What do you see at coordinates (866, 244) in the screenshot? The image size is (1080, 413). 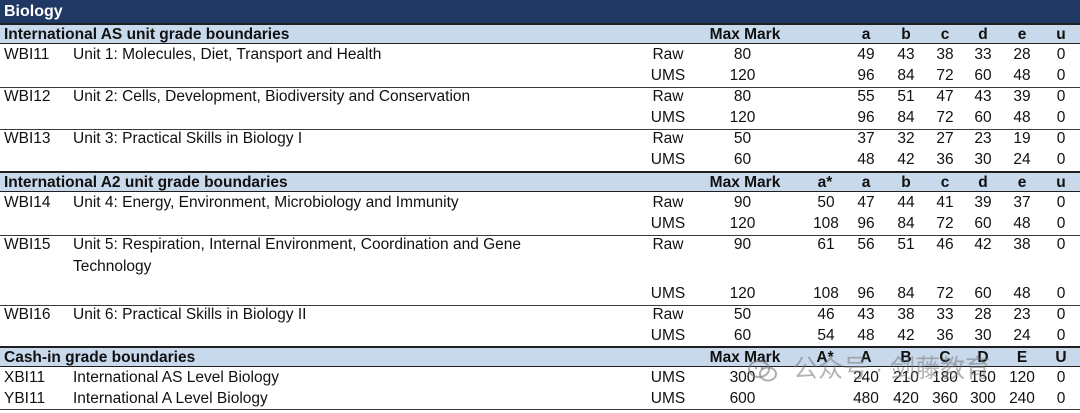 I see `grade-a: 56` at bounding box center [866, 244].